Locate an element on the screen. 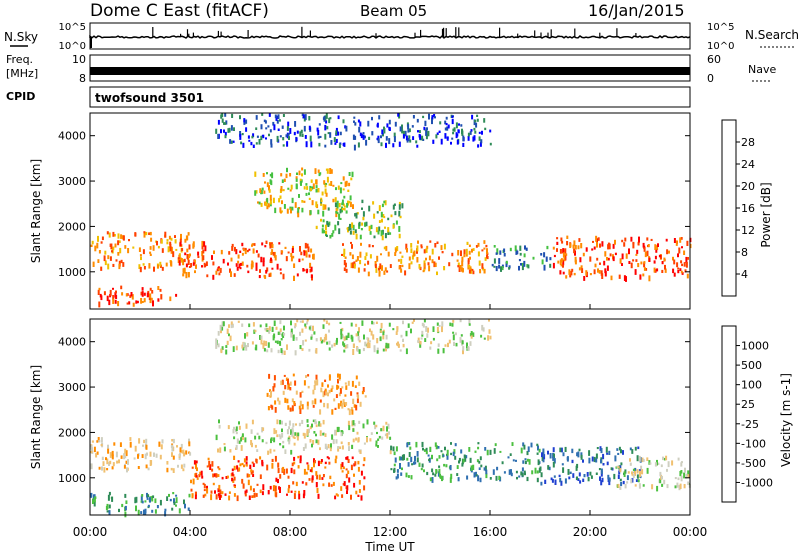  power-colorbar-label: Power [dB] is located at coordinates (766, 214).